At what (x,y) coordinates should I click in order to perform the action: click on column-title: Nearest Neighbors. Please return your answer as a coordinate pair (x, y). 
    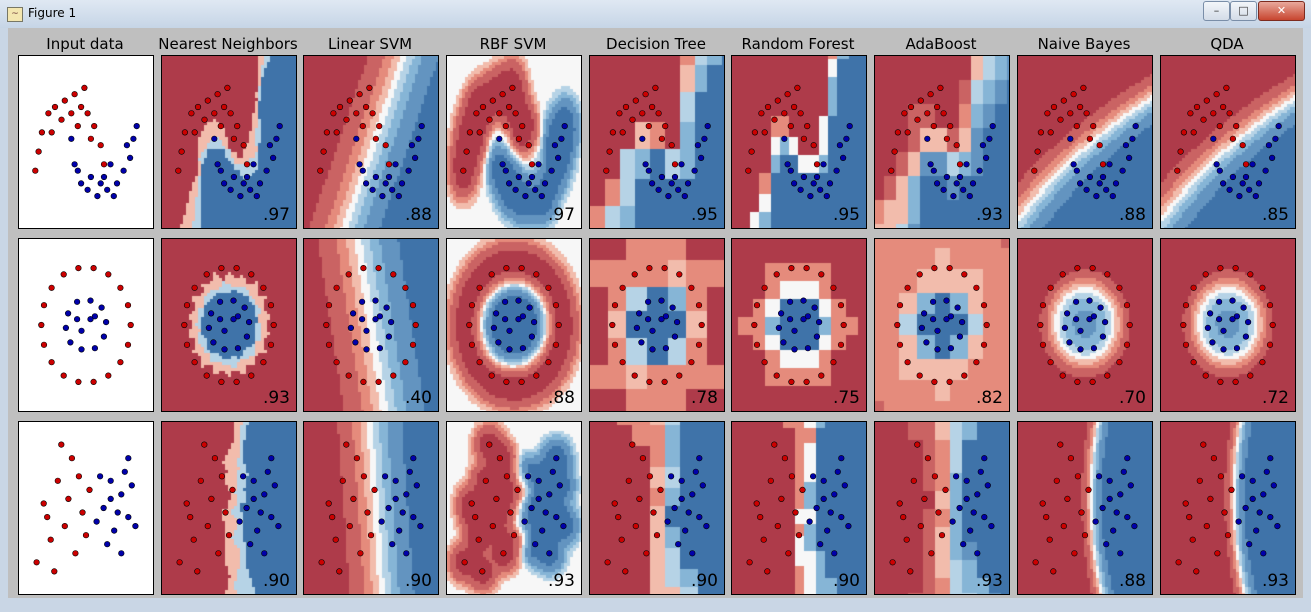
    Looking at the image, I should click on (228, 44).